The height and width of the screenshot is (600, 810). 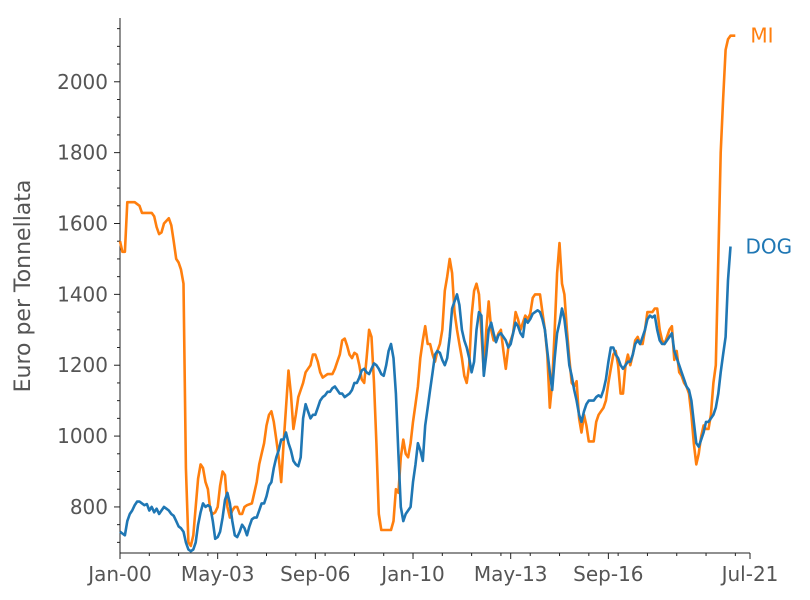 What do you see at coordinates (82, 365) in the screenshot?
I see `y-tick-label: 1200` at bounding box center [82, 365].